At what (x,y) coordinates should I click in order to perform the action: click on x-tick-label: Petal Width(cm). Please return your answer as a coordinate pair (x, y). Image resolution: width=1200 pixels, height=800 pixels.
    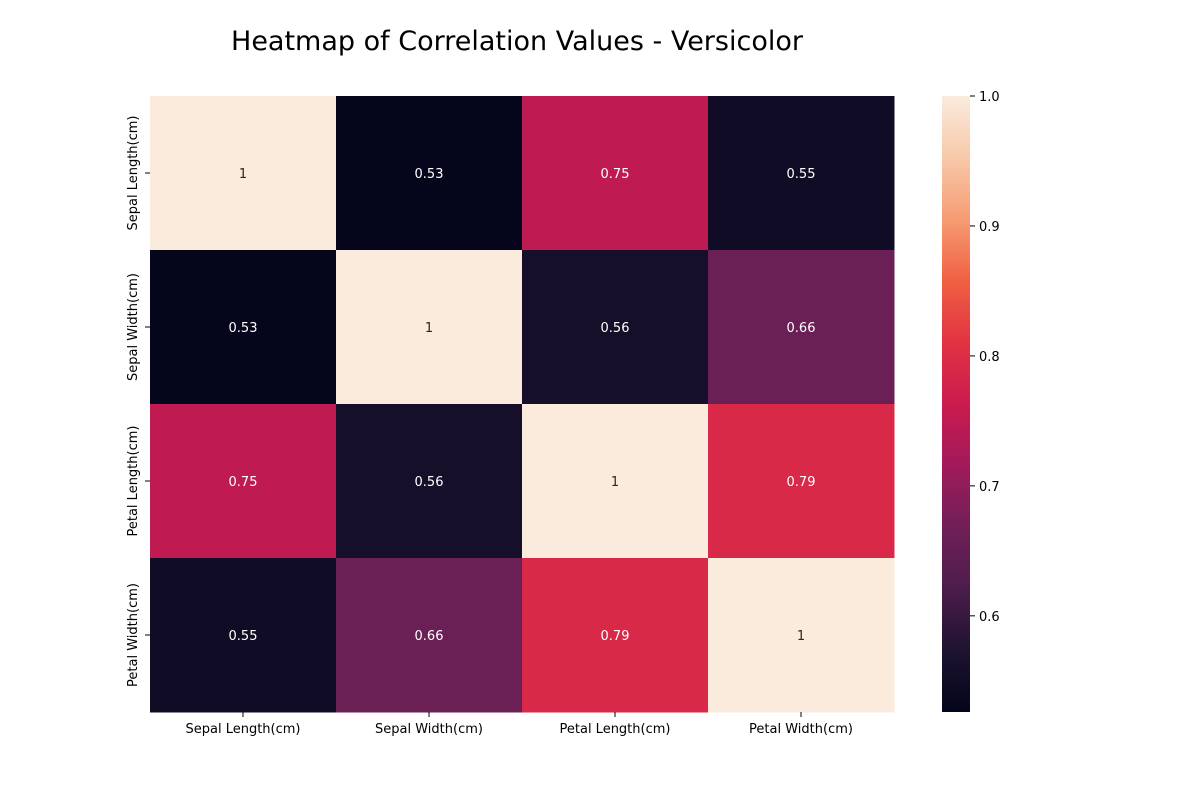
    Looking at the image, I should click on (801, 729).